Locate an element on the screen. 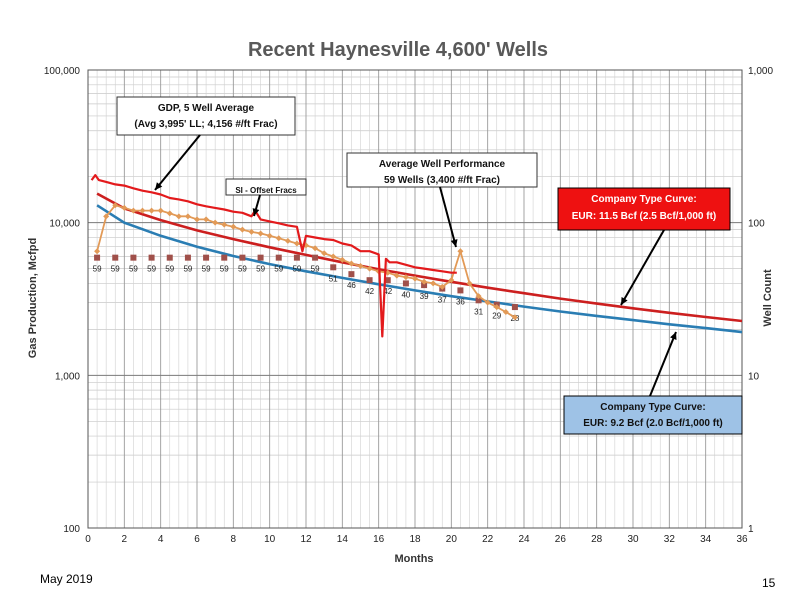  x-tick-label: 4 is located at coordinates (161, 539).